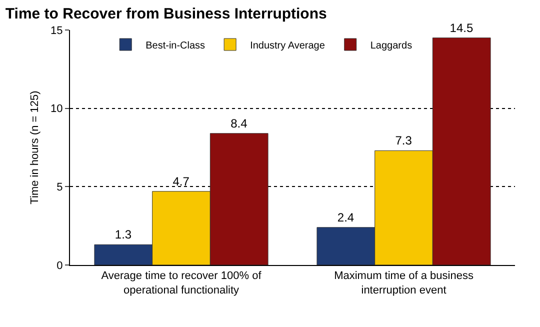 The height and width of the screenshot is (327, 540). I want to click on y-tick-label: 0, so click(59, 266).